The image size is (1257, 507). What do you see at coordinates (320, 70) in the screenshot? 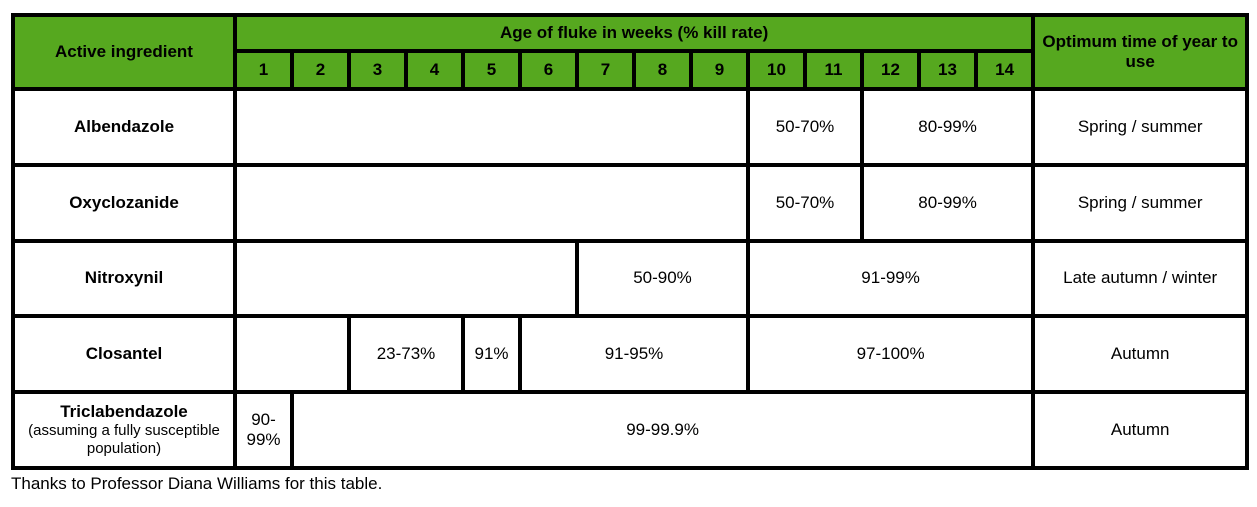
I see `header-week-2: 2` at bounding box center [320, 70].